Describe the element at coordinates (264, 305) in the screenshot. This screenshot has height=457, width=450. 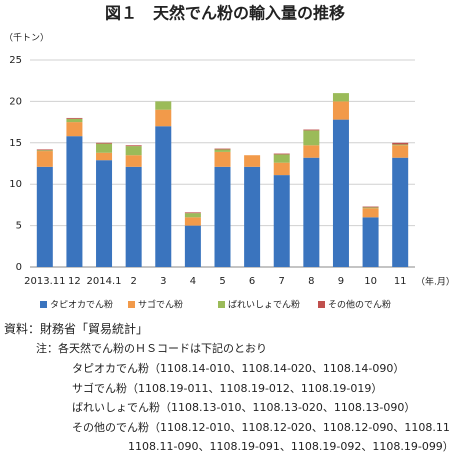
I see `legend-label: ばれいしょでん粉` at that location.